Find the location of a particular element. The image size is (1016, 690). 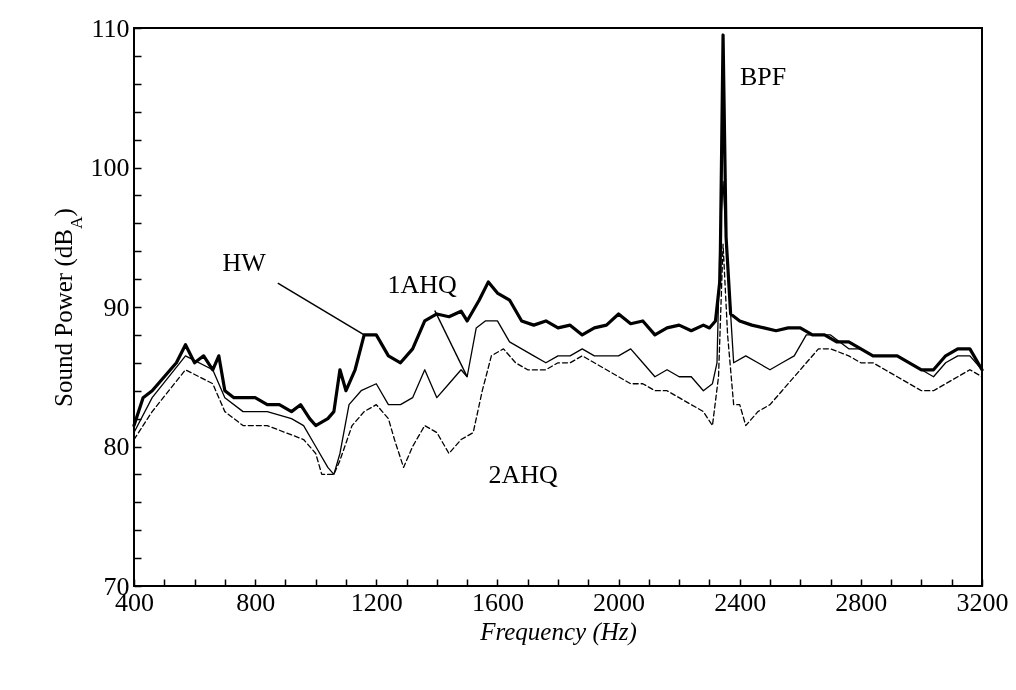

y-tick-label: 100 is located at coordinates (110, 167).